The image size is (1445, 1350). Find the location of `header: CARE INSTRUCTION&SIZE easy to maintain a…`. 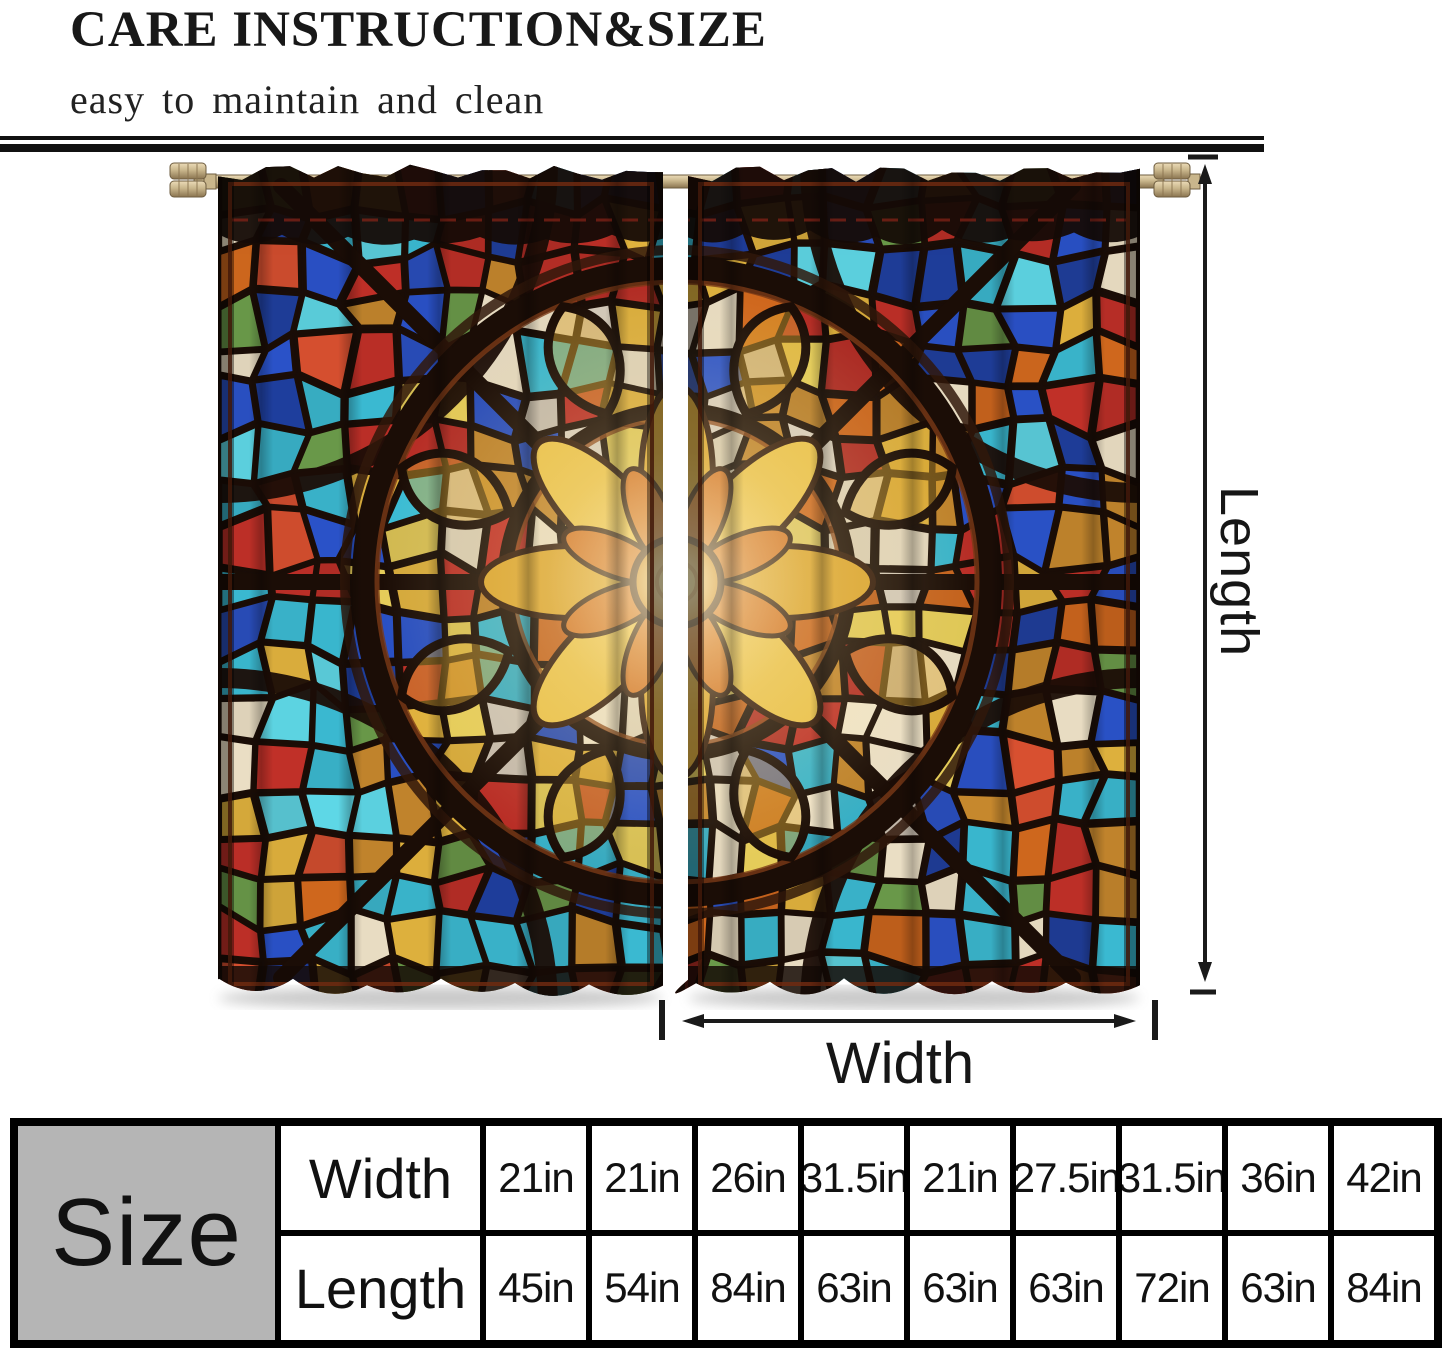

header: CARE INSTRUCTION&SIZE easy to maintain a… is located at coordinates (418, 62).